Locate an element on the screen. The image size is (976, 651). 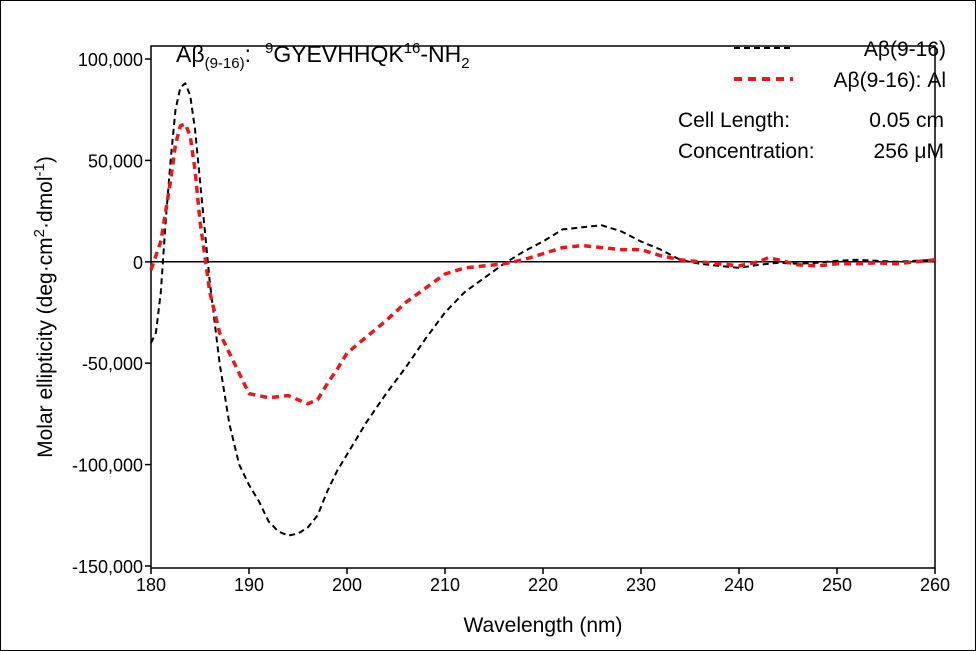
y-tick-label: 0 is located at coordinates (138, 263).